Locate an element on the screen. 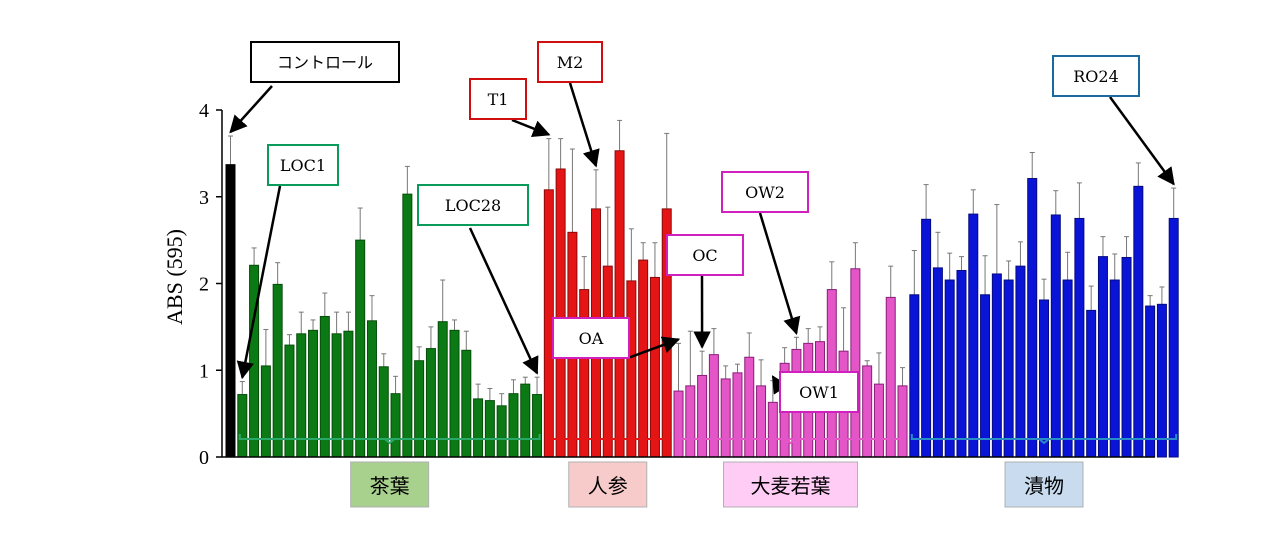 The width and height of the screenshot is (1282, 544). callout-label: T1 is located at coordinates (498, 99).